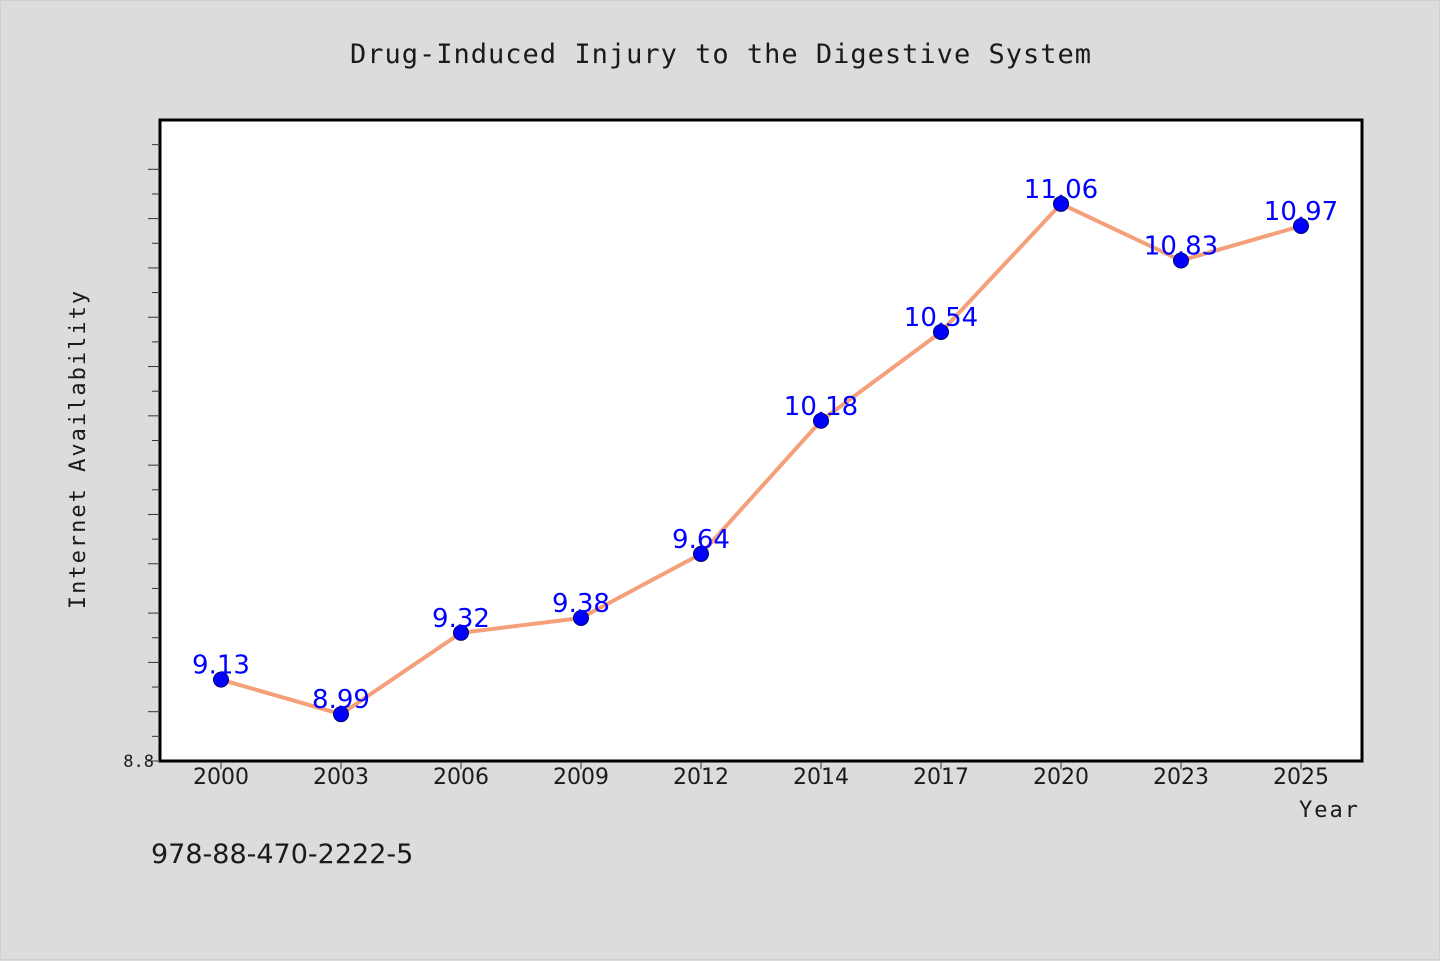 The height and width of the screenshot is (961, 1440). Describe the element at coordinates (141, 458) in the screenshot. I see `y-axis-ticks: 8.8` at that location.